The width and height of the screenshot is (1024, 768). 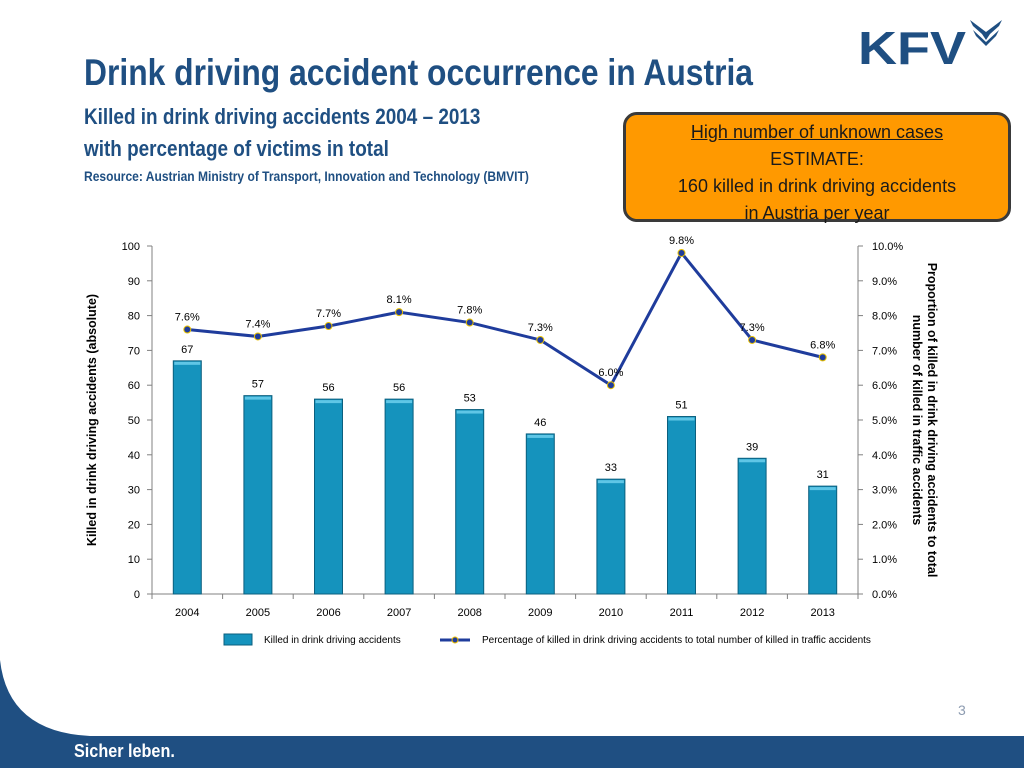 What do you see at coordinates (884, 386) in the screenshot?
I see `y-tick-label-right: 6.0%` at bounding box center [884, 386].